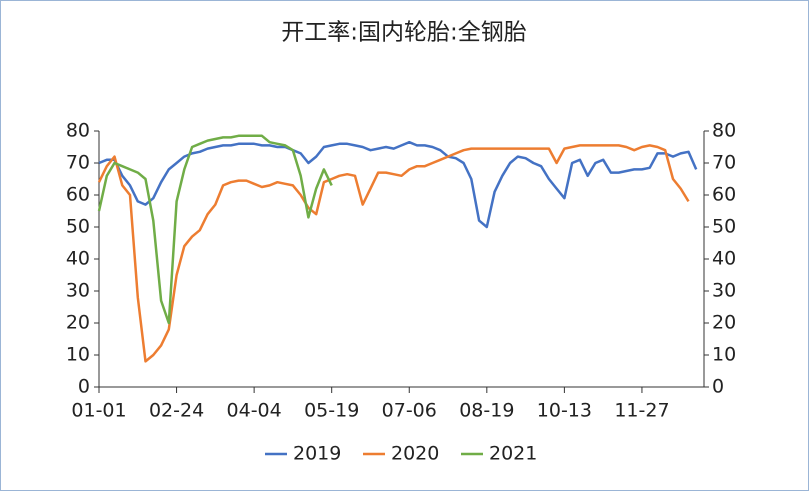 The height and width of the screenshot is (491, 809). I want to click on y2-tick-label: 30, so click(724, 291).